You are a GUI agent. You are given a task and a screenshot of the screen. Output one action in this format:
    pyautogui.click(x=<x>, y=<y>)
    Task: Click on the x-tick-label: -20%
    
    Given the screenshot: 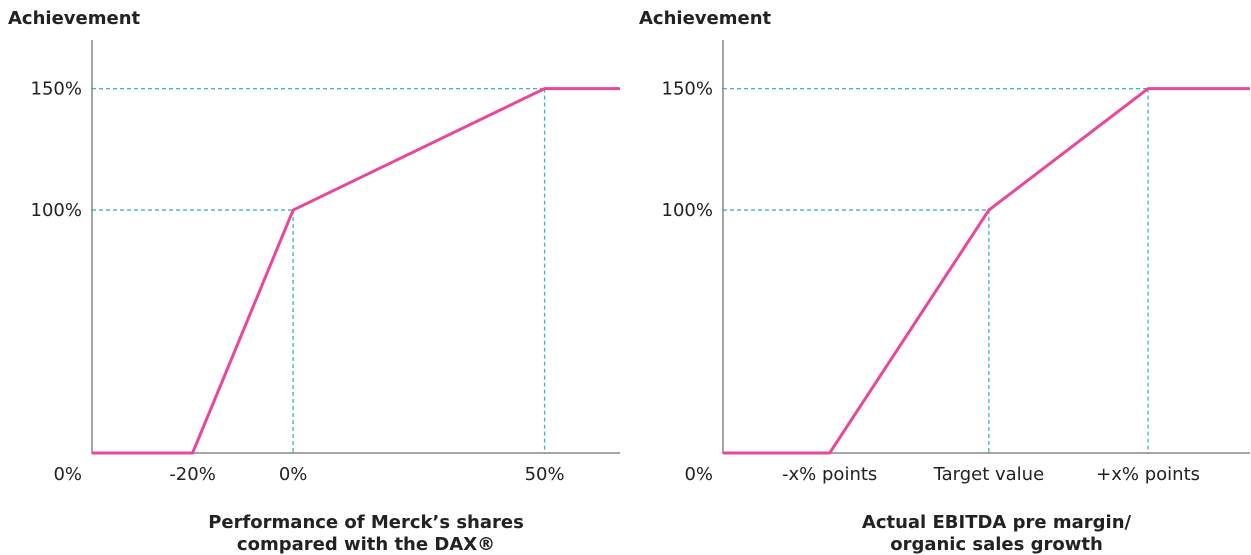 What is the action you would take?
    pyautogui.click(x=192, y=474)
    